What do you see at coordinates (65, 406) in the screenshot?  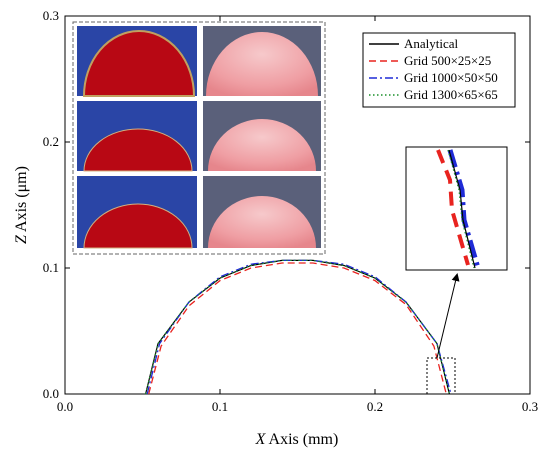 I see `x-tick-label: 0.0` at bounding box center [65, 406].